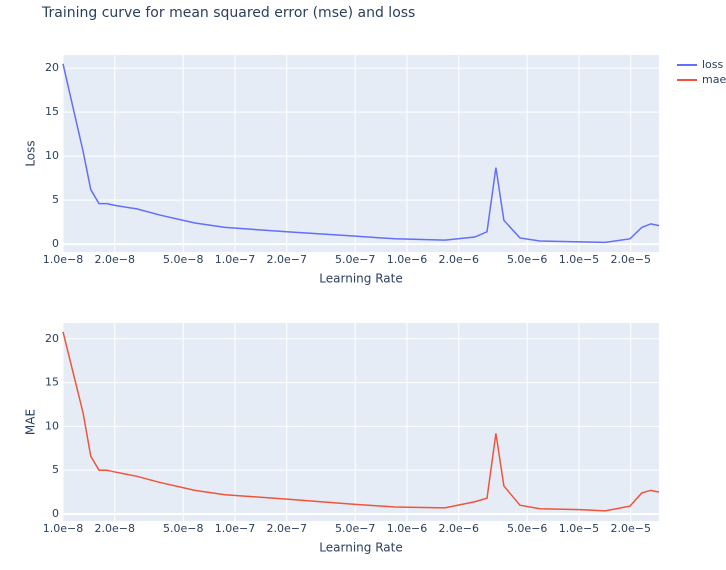 Image resolution: width=726 pixels, height=570 pixels. I want to click on y-axis-title: MAE, so click(31, 422).